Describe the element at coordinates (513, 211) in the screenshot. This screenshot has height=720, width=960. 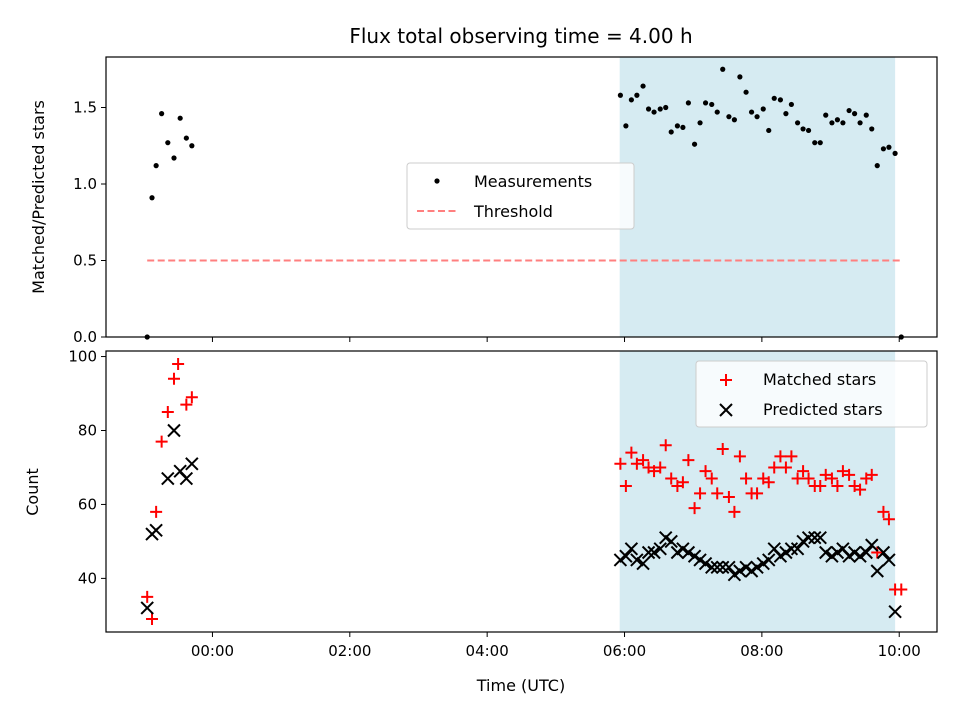
I see `legend-threshold-label: Threshold` at that location.